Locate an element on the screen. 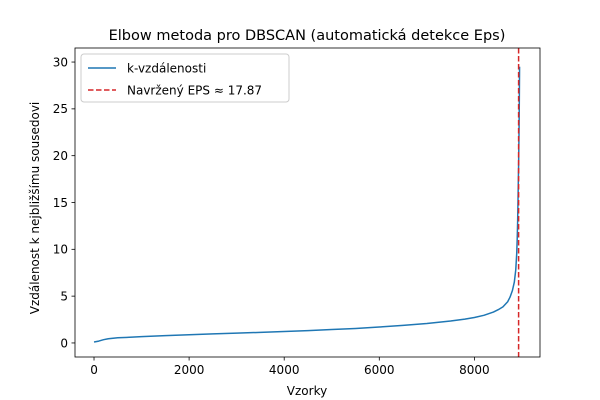 The image size is (600, 400). x-axis-label: Vzorky is located at coordinates (307, 391).